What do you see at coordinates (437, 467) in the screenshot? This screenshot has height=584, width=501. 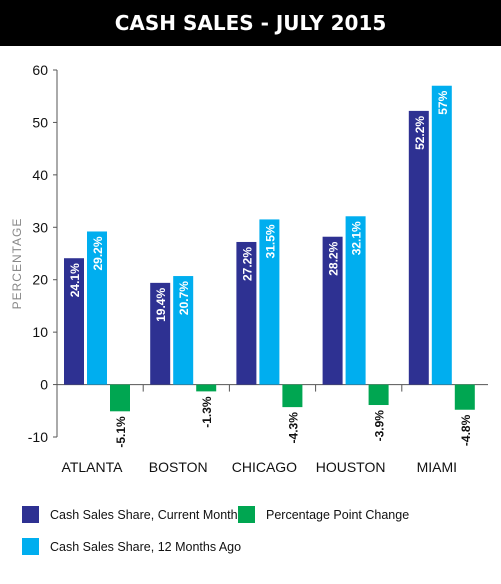 I see `category-label: MIAMI` at bounding box center [437, 467].